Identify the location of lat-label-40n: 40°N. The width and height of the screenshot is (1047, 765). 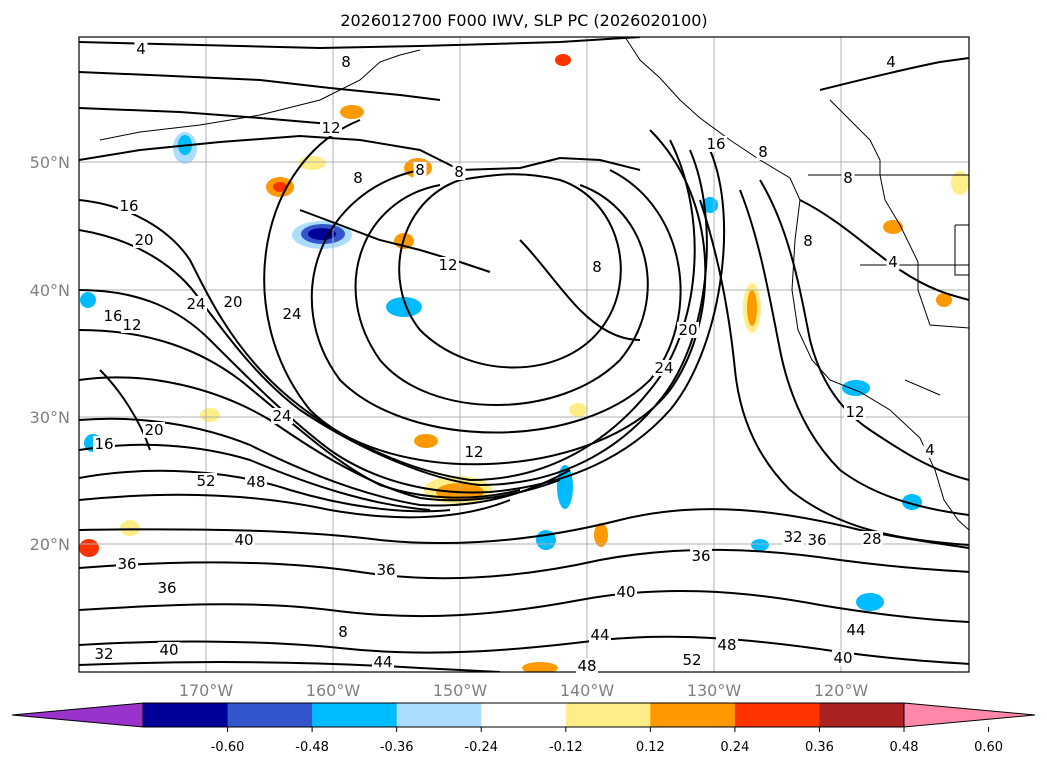
(50, 290).